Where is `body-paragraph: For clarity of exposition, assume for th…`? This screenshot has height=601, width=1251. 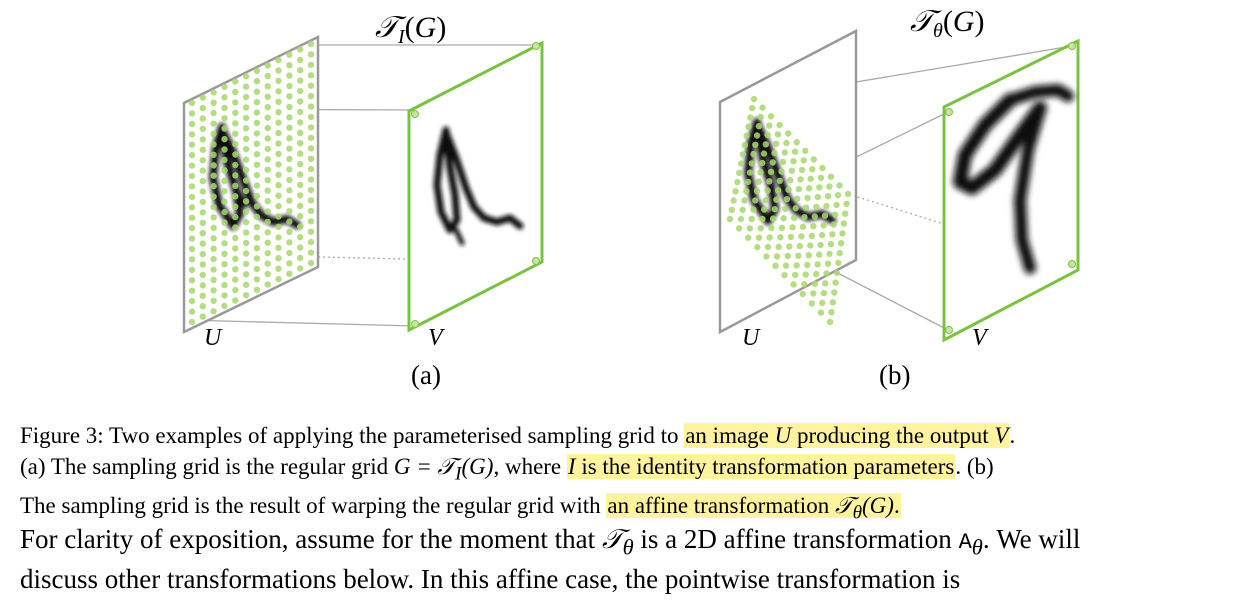 body-paragraph: For clarity of exposition, assume for th… is located at coordinates (627, 559).